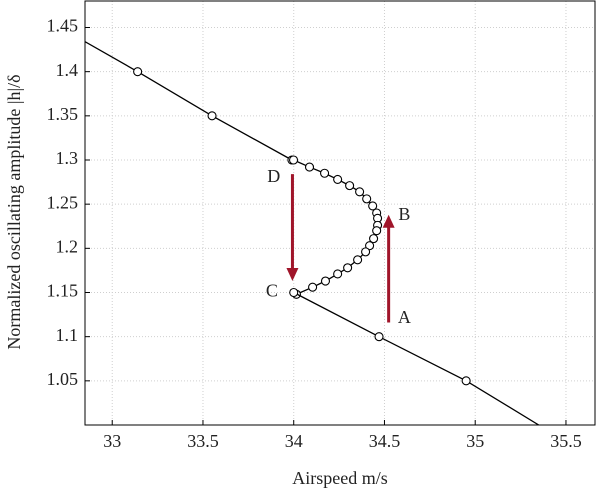 The image size is (600, 497). What do you see at coordinates (63, 291) in the screenshot?
I see `y-tick-label: 1.15` at bounding box center [63, 291].